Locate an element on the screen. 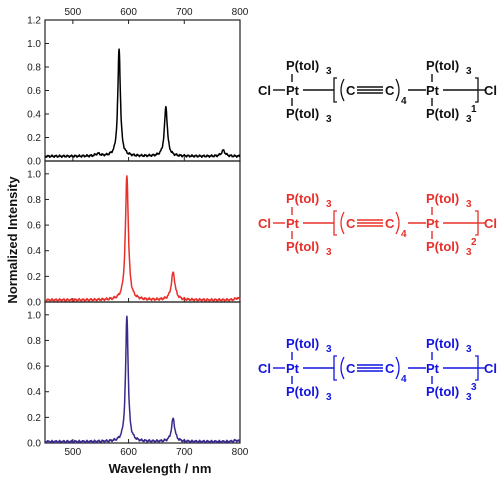 Image resolution: width=500 pixels, height=482 pixels. y-tick-label-middle: 0.8 is located at coordinates (34, 200).